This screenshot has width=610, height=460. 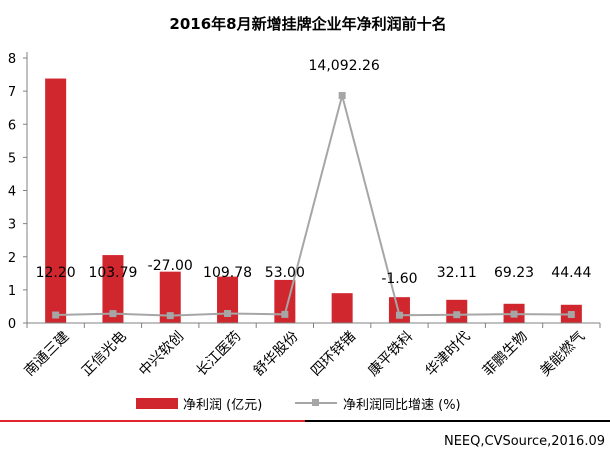 What do you see at coordinates (307, 24) in the screenshot?
I see `chart-title: 2016年8月新增挂牌企业年净利润前十名` at bounding box center [307, 24].